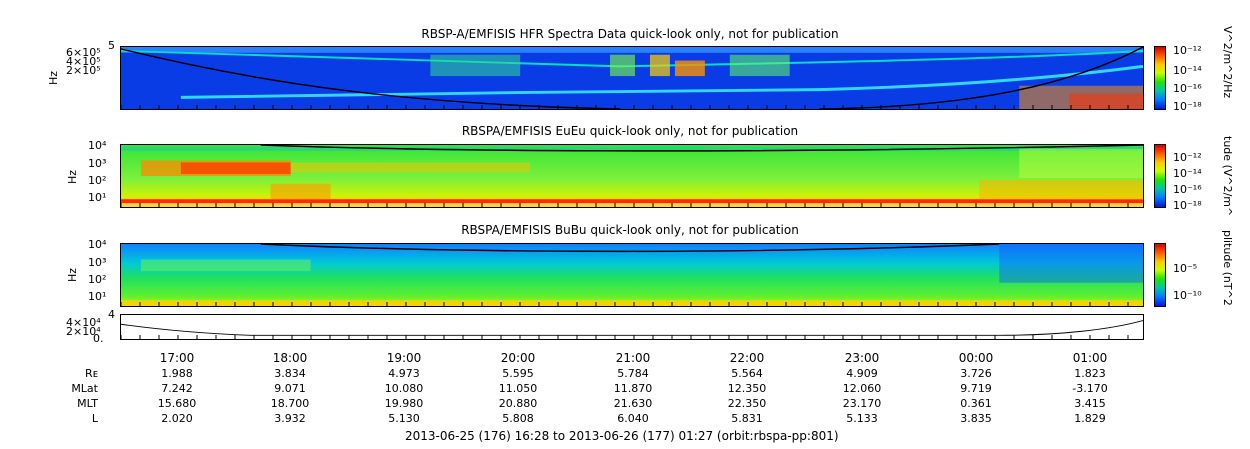 The width and height of the screenshot is (1250, 449). I want to click on ephemeris-value: 3.932, so click(290, 418).